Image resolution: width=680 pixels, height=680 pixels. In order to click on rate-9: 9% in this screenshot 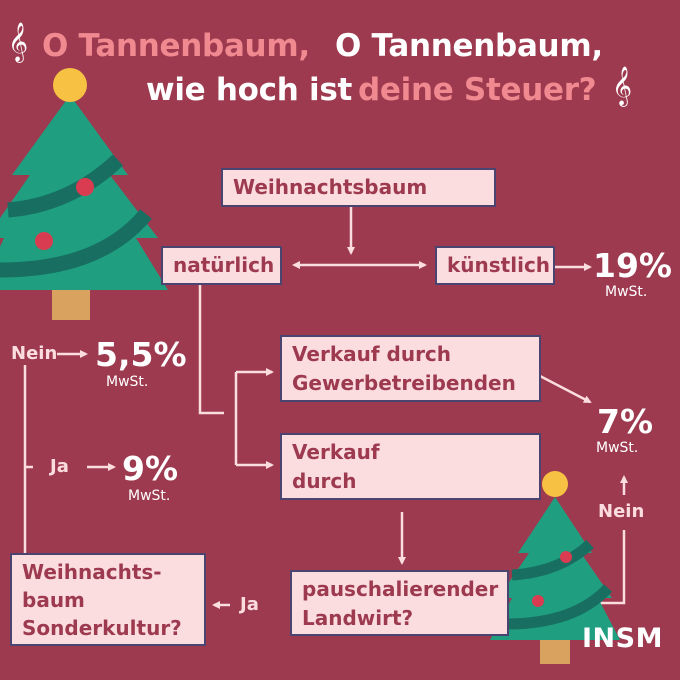, I will do `click(150, 468)`.